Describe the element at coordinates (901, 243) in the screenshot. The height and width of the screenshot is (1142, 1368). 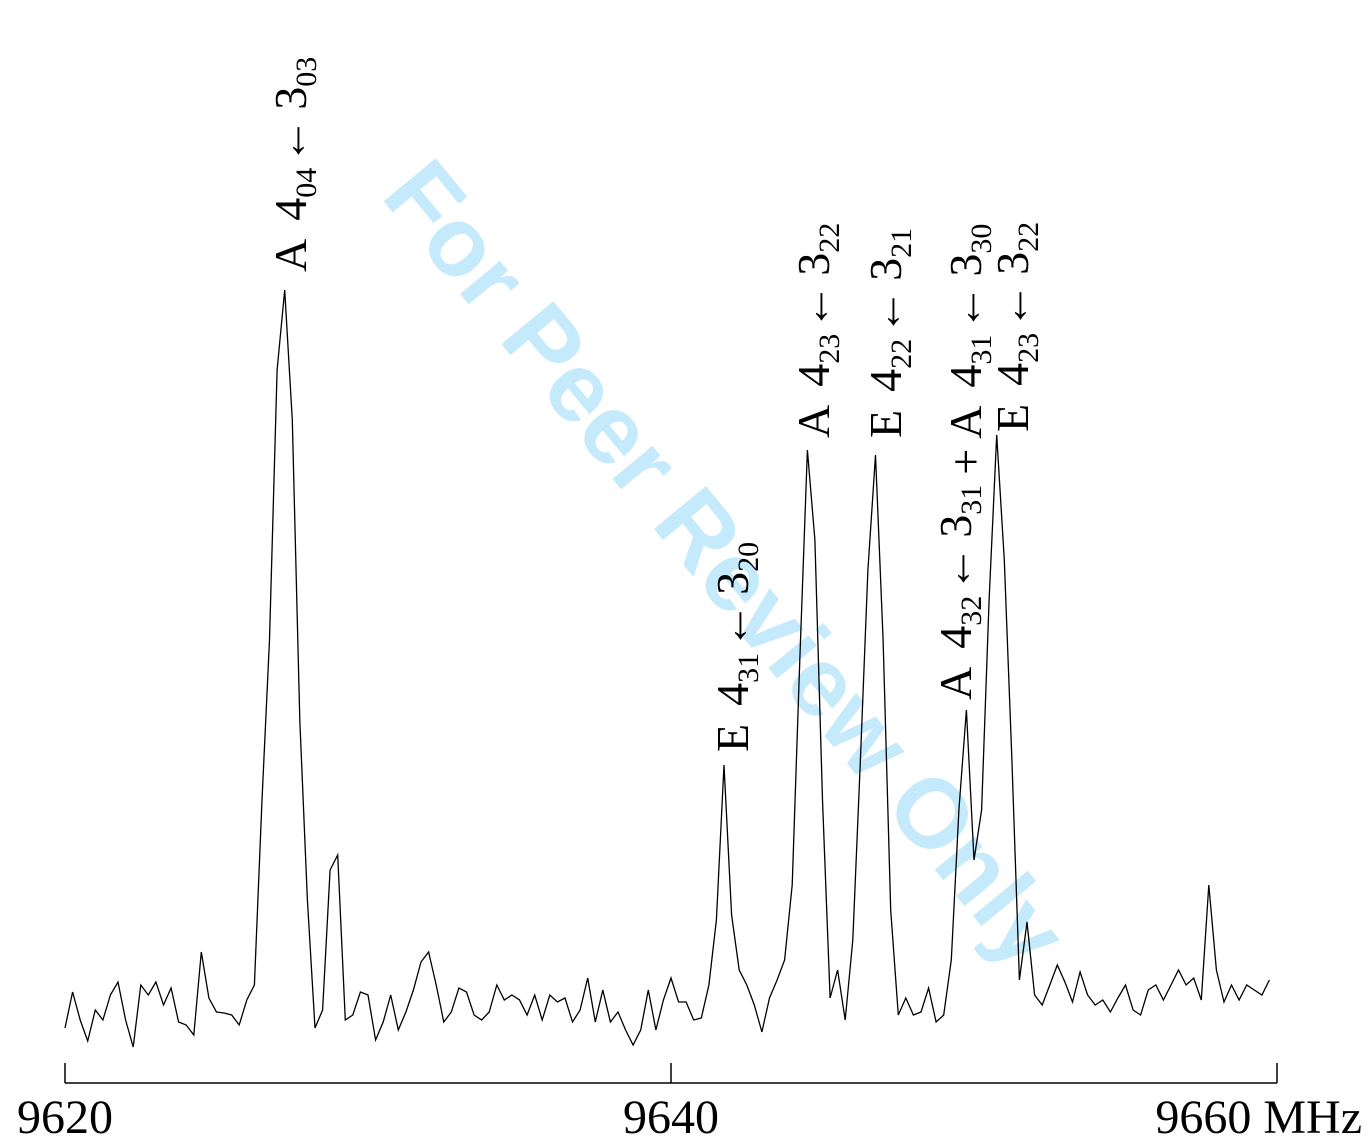
I see `lower-subscript: 21` at that location.